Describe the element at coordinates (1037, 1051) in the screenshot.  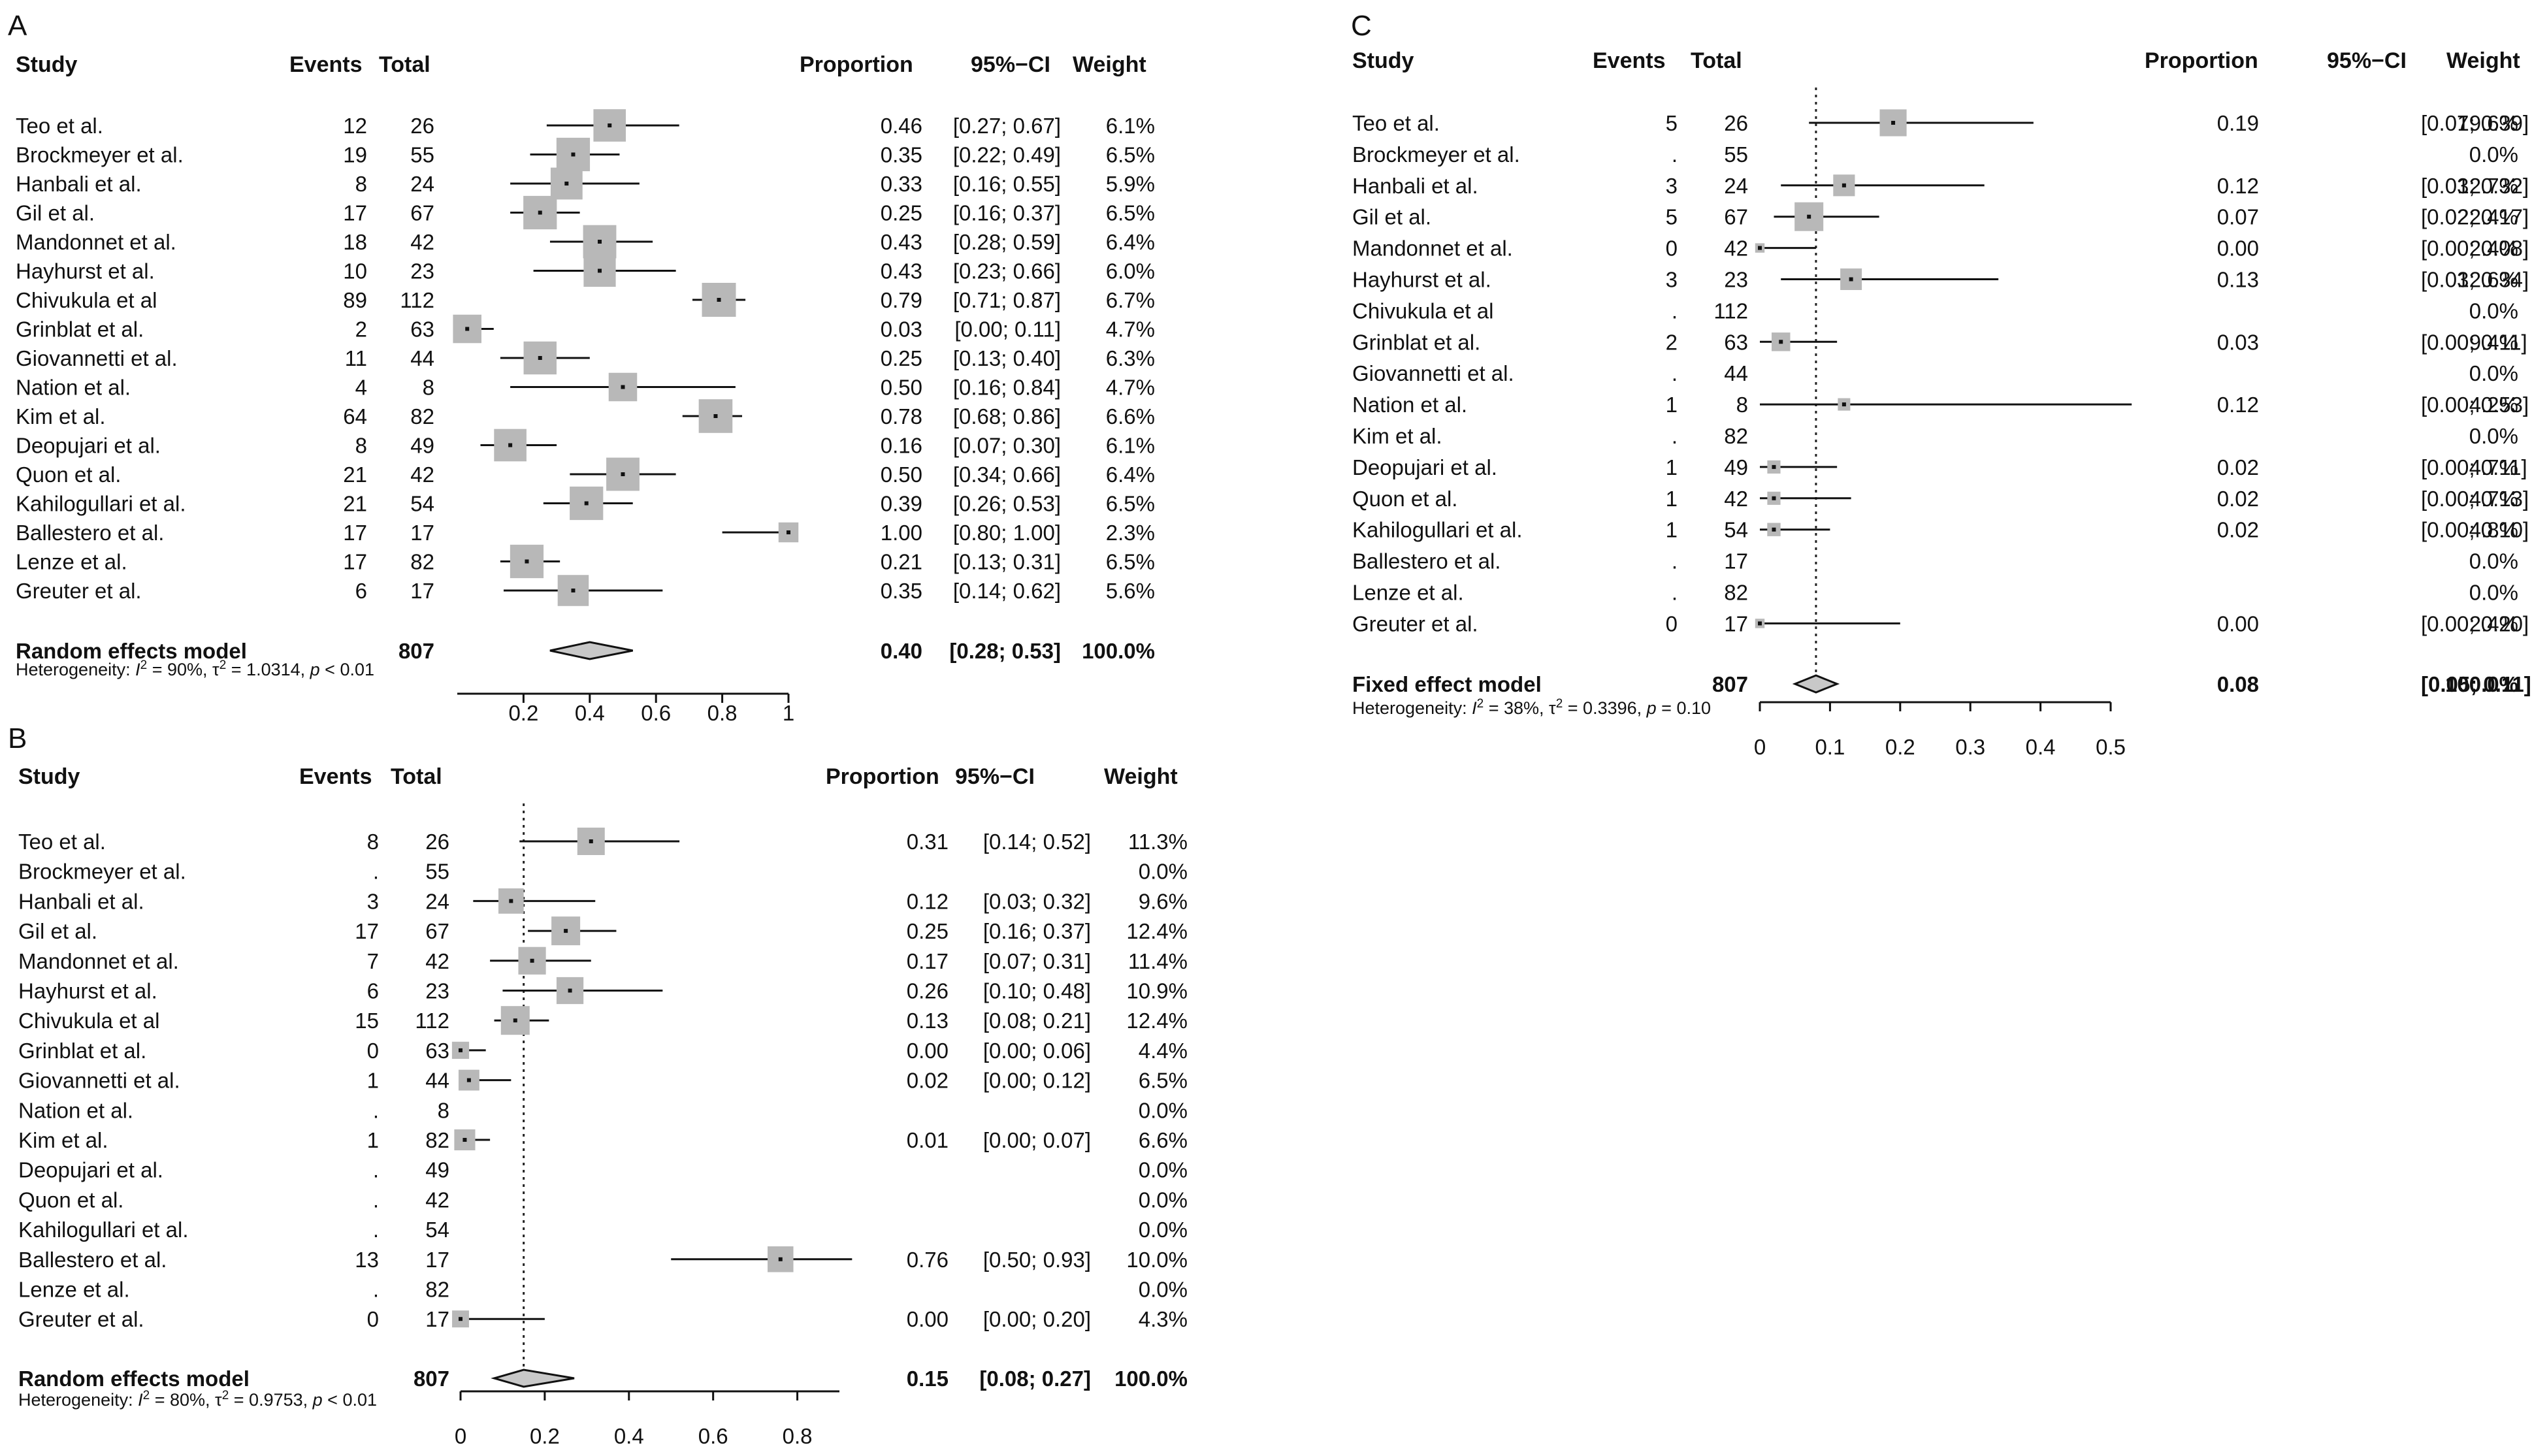
I see `study-ci: [0.00; 0.06]` at that location.